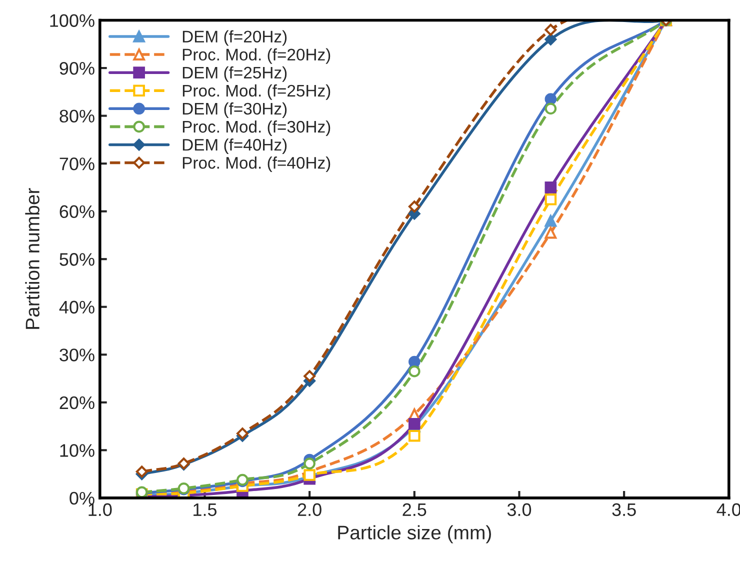  What do you see at coordinates (519, 509) in the screenshot?
I see `x-tick-label: 3.0` at bounding box center [519, 509].